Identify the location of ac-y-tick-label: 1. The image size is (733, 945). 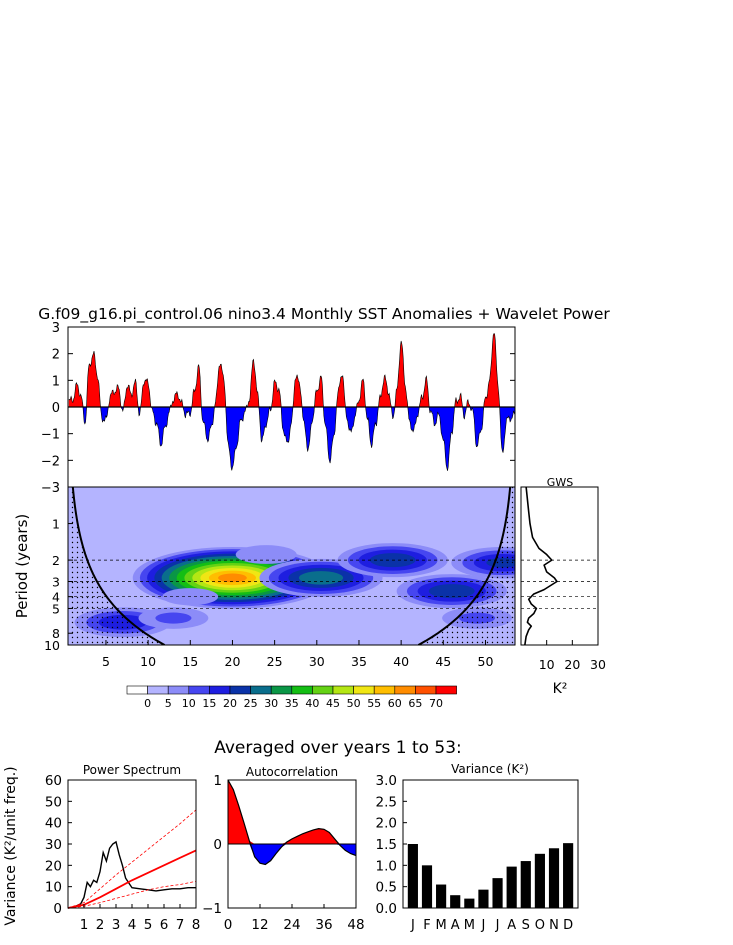
(217, 781).